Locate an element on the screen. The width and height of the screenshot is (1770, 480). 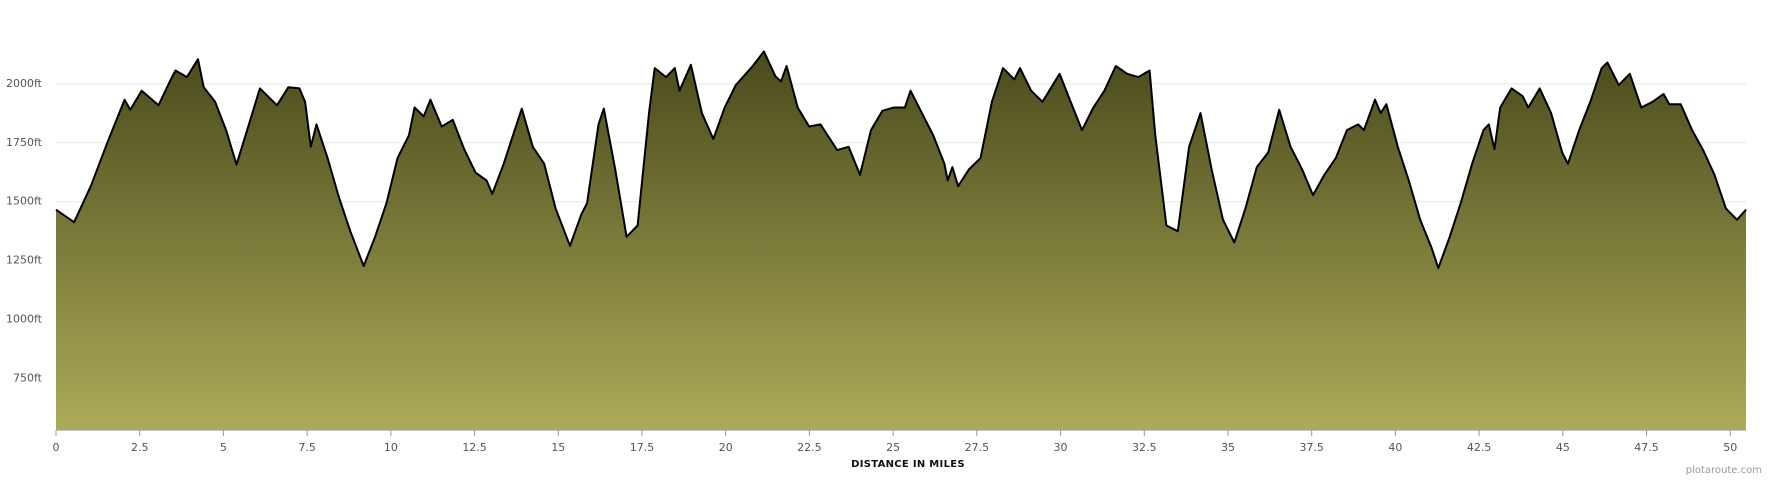
x-tick-label: 22.5 is located at coordinates (809, 447).